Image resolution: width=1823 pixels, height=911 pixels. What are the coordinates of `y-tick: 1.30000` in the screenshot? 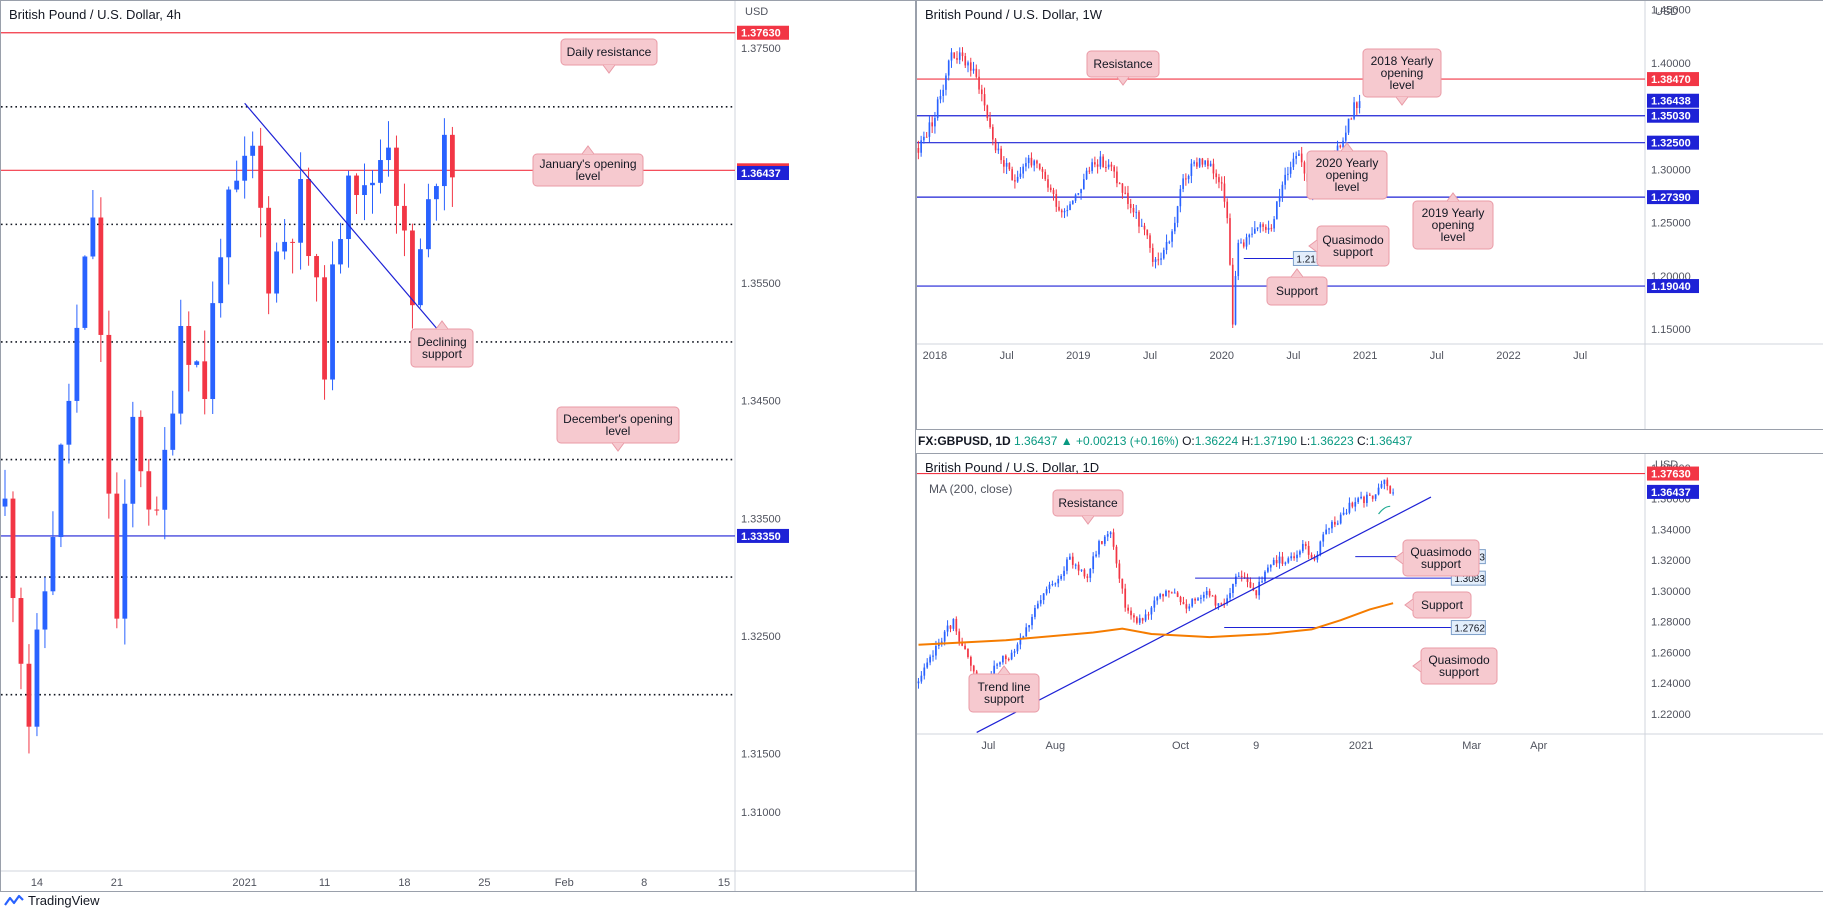 It's located at (1671, 170).